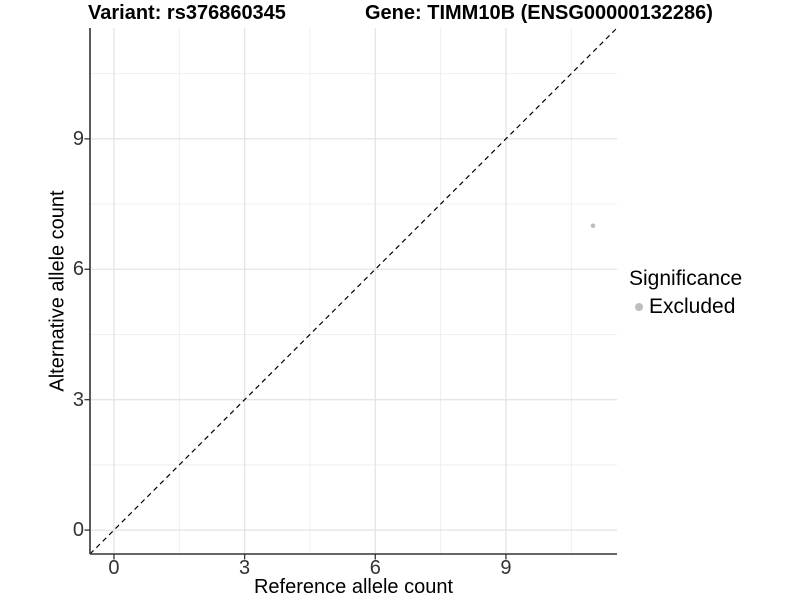  I want to click on y-tick-label: 6, so click(78, 269).